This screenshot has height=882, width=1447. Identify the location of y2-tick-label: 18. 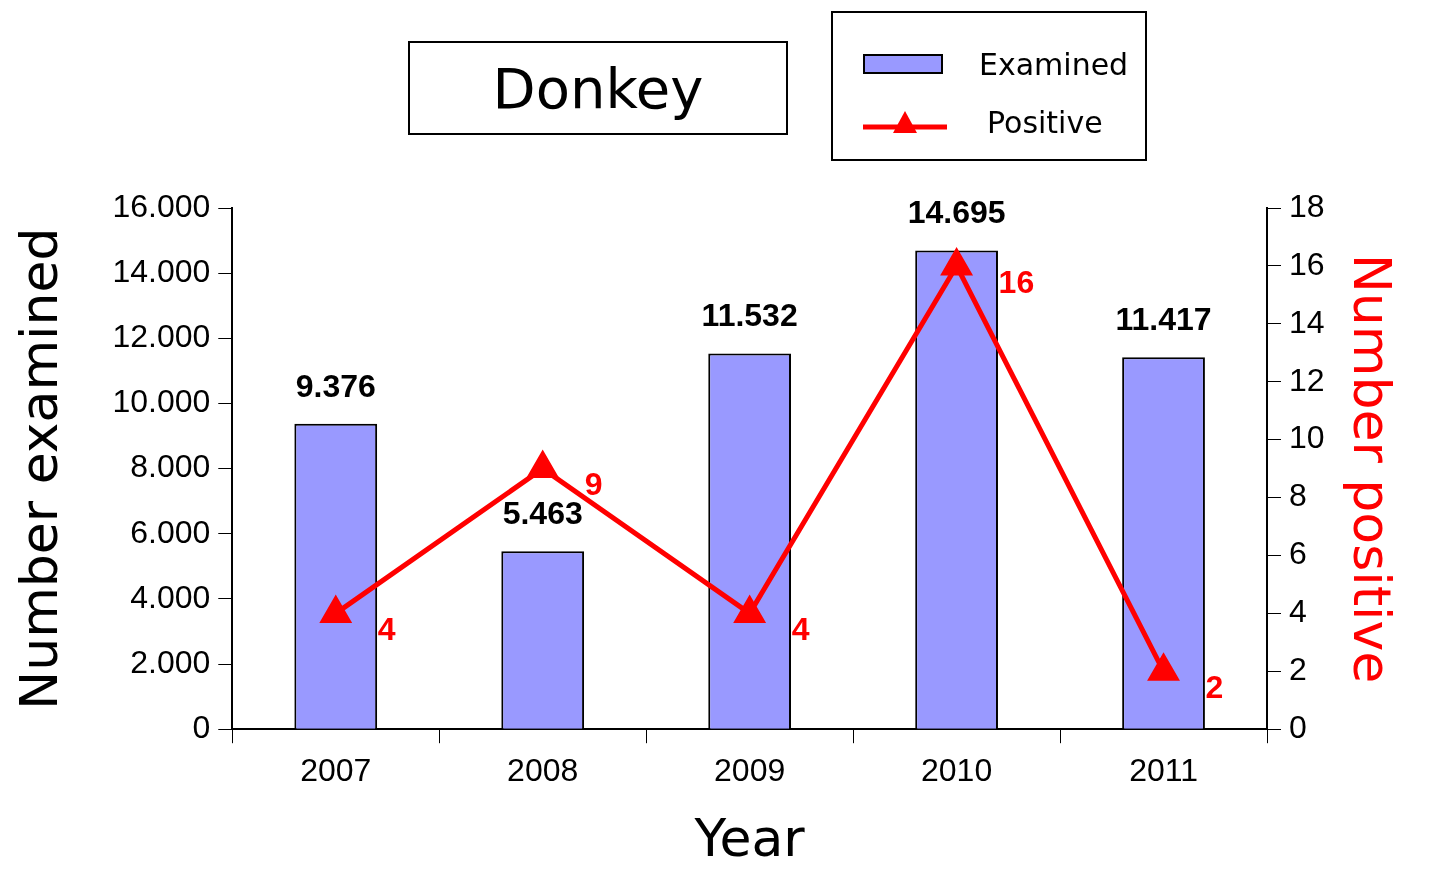
(1307, 205).